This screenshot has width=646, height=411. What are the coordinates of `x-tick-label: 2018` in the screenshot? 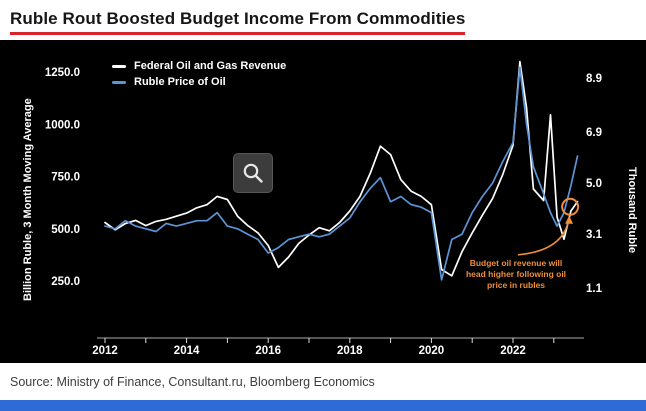 It's located at (350, 351).